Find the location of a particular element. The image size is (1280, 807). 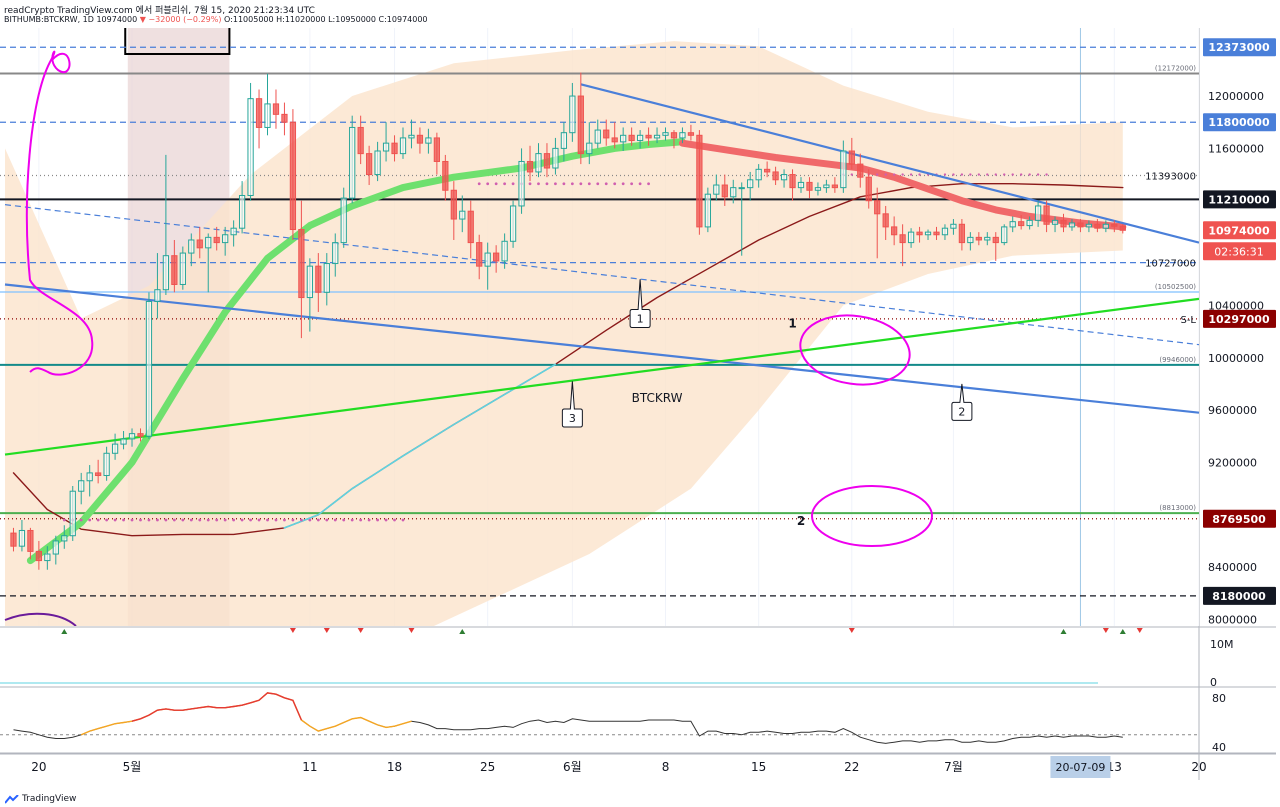

price-label-text: 8180000 is located at coordinates (1239, 596).